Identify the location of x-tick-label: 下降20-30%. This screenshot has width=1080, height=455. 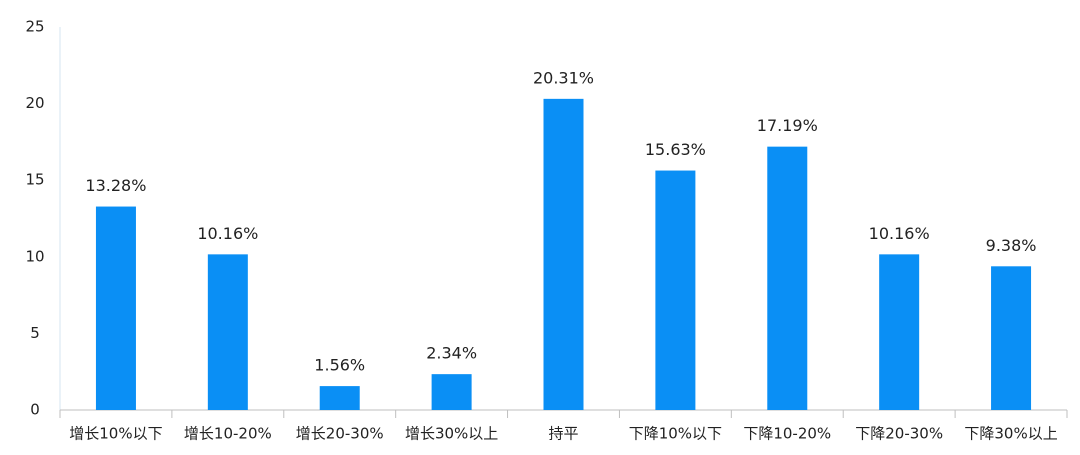
(899, 434).